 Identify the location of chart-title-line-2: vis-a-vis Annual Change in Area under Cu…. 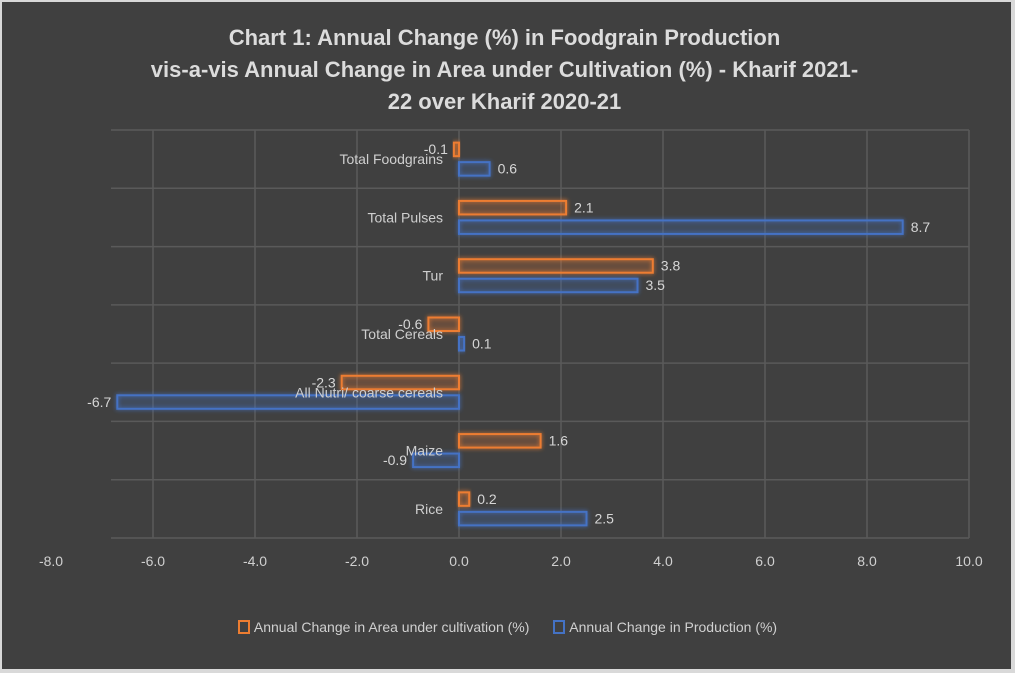
(504, 69).